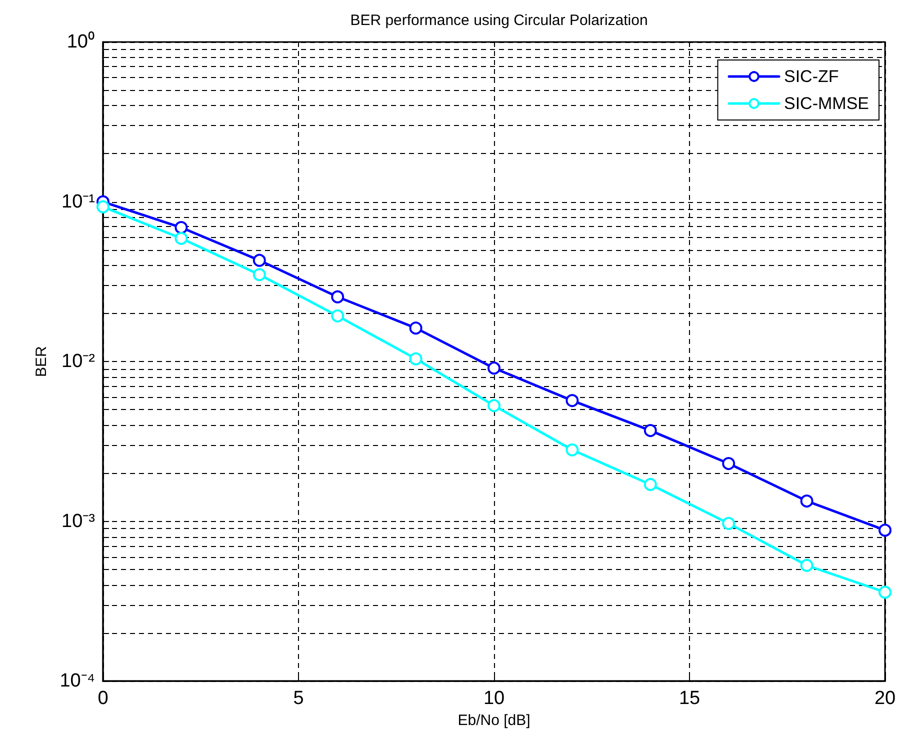 The height and width of the screenshot is (733, 904). What do you see at coordinates (103, 699) in the screenshot?
I see `x-tick-label: 0` at bounding box center [103, 699].